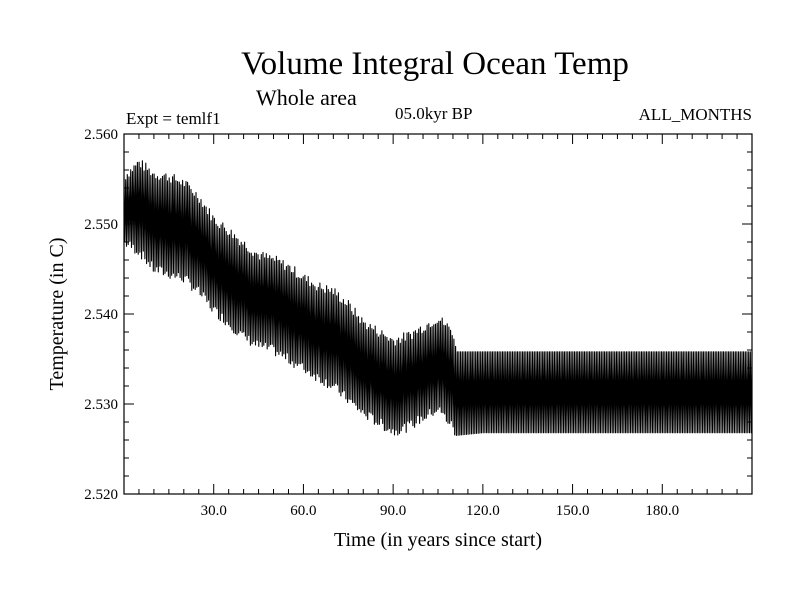 The image size is (800, 600). I want to click on x-tick-label: 180.0, so click(662, 511).